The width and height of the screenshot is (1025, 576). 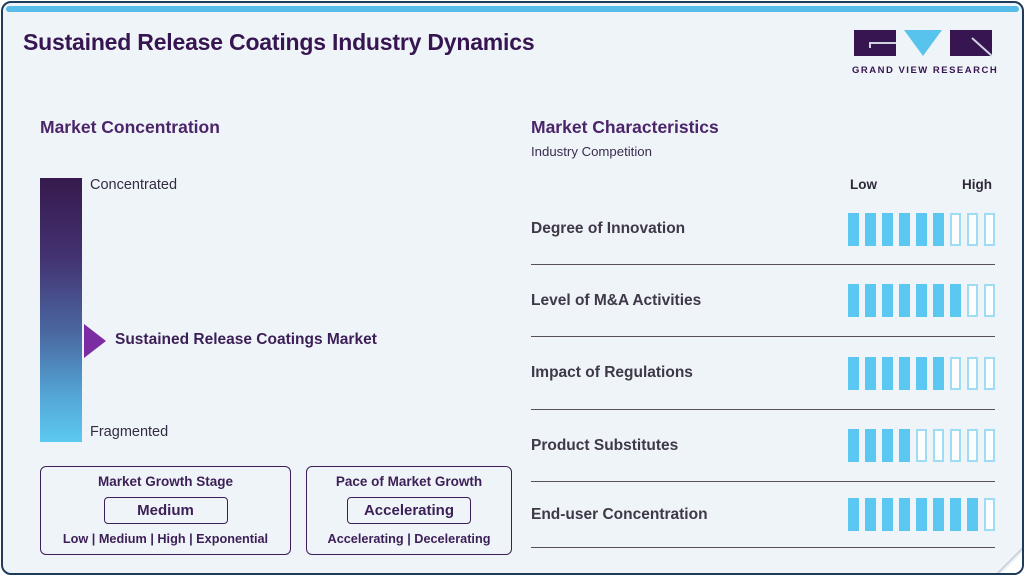 I want to click on characteristic-row: Product Substitutes, so click(x=763, y=446).